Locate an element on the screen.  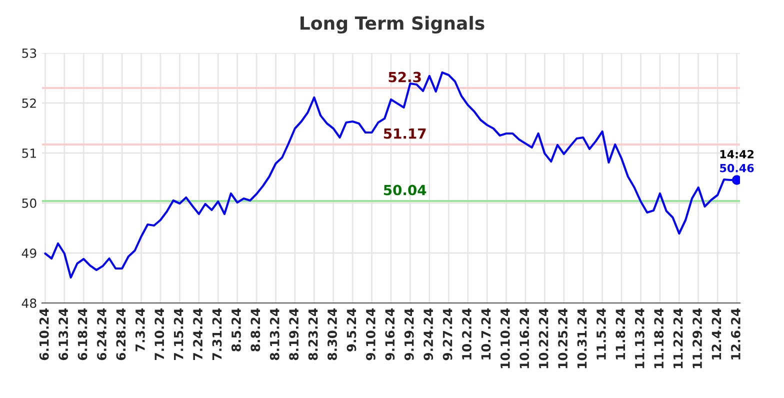
y-tick-label: 53 is located at coordinates (29, 53).